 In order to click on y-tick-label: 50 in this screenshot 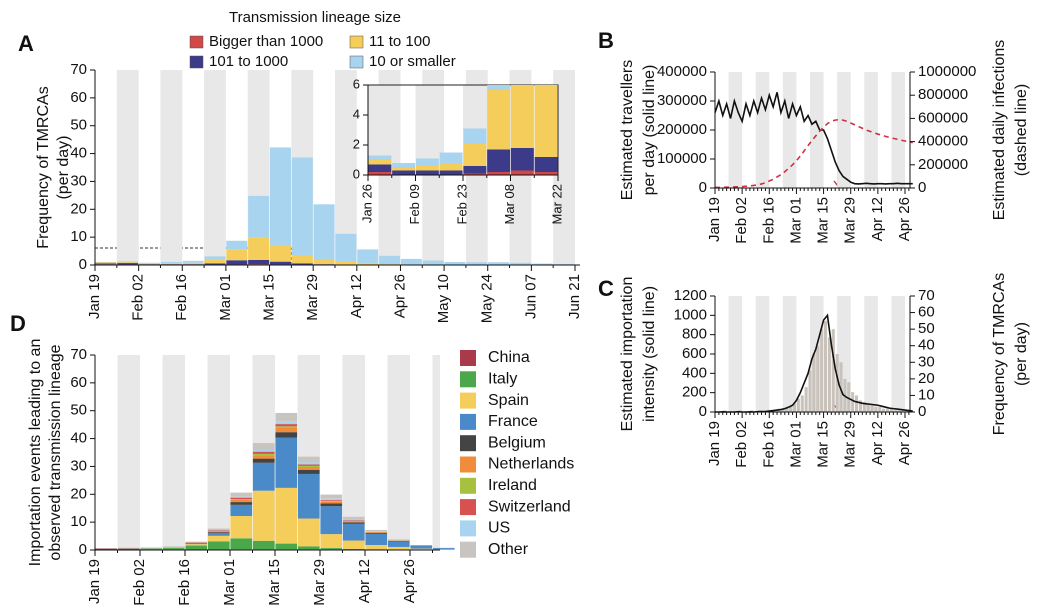, I will do `click(78, 410)`.